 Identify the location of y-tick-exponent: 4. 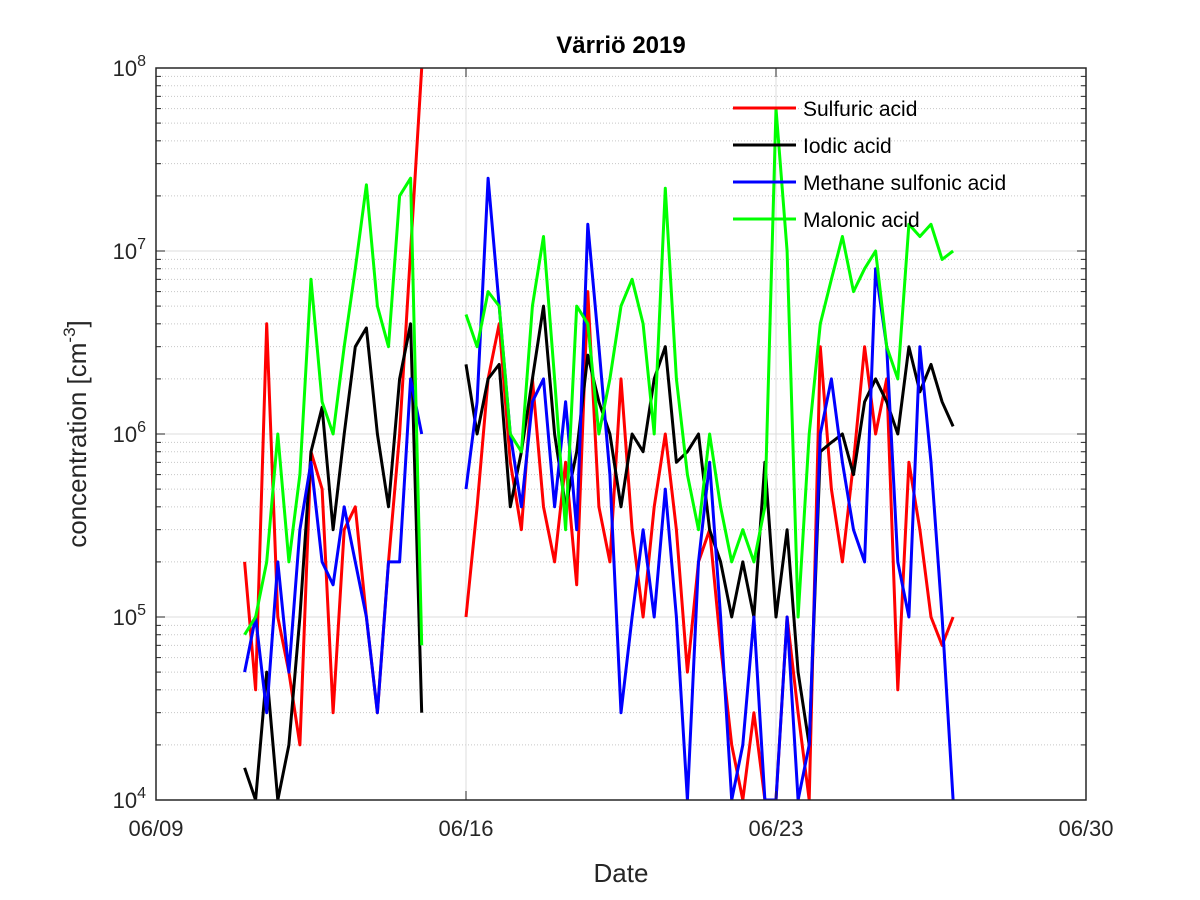
(141, 793).